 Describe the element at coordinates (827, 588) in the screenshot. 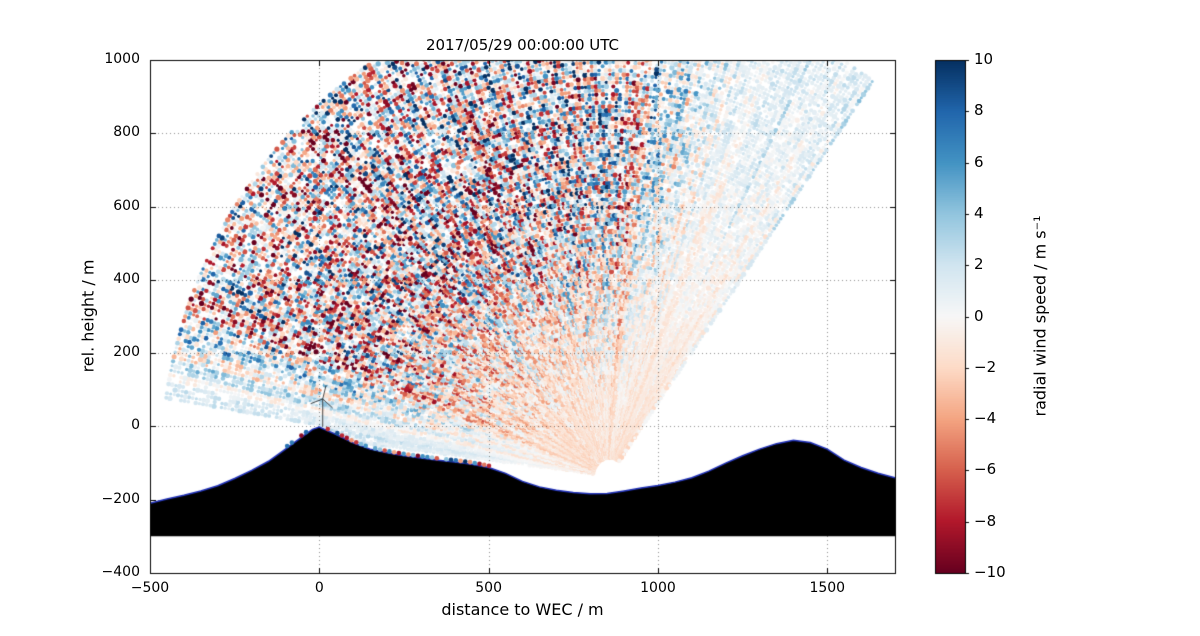

I see `x-tick-label: 1500` at that location.